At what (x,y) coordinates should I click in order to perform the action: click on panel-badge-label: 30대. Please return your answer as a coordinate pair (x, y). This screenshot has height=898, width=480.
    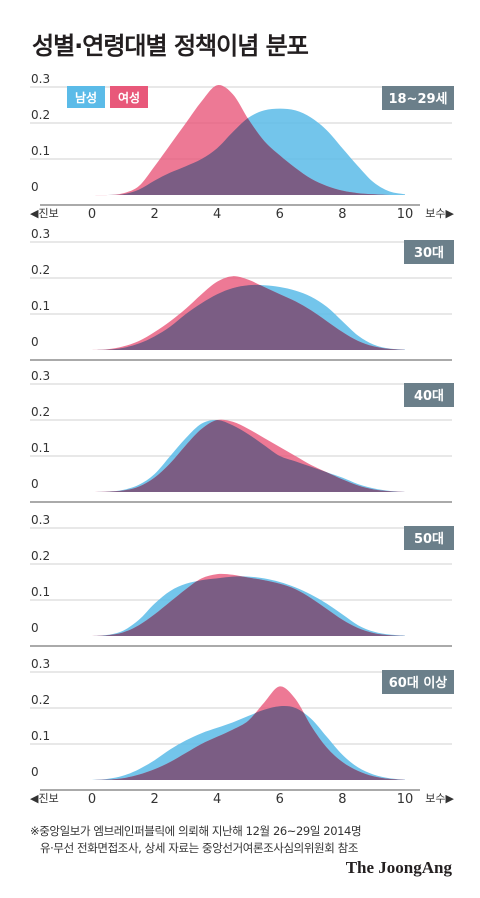
    Looking at the image, I should click on (429, 253).